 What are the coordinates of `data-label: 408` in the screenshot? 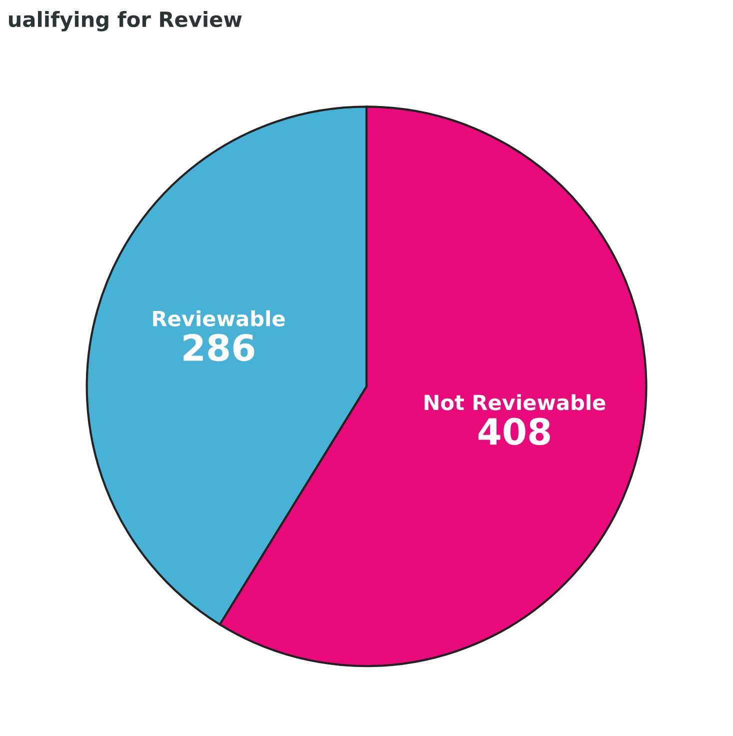 It's located at (514, 432).